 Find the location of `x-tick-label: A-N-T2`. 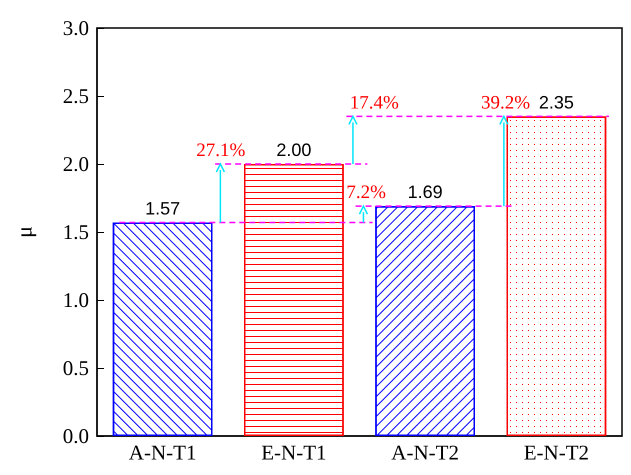

x-tick-label: A-N-T2 is located at coordinates (425, 452).